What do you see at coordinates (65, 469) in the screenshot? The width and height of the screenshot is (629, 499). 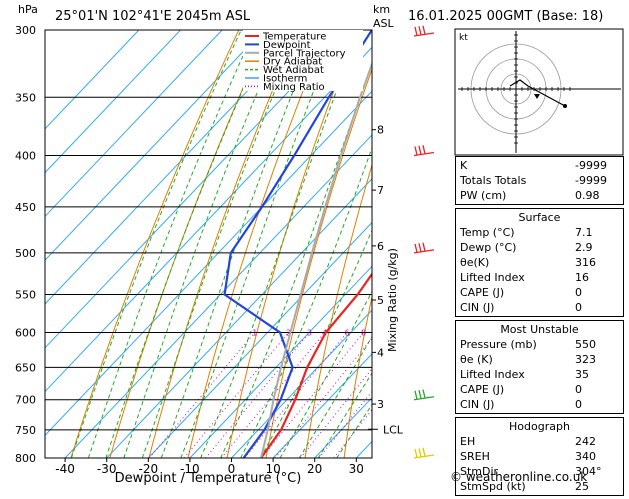 I see `x-tick-label: -40` at bounding box center [65, 469].